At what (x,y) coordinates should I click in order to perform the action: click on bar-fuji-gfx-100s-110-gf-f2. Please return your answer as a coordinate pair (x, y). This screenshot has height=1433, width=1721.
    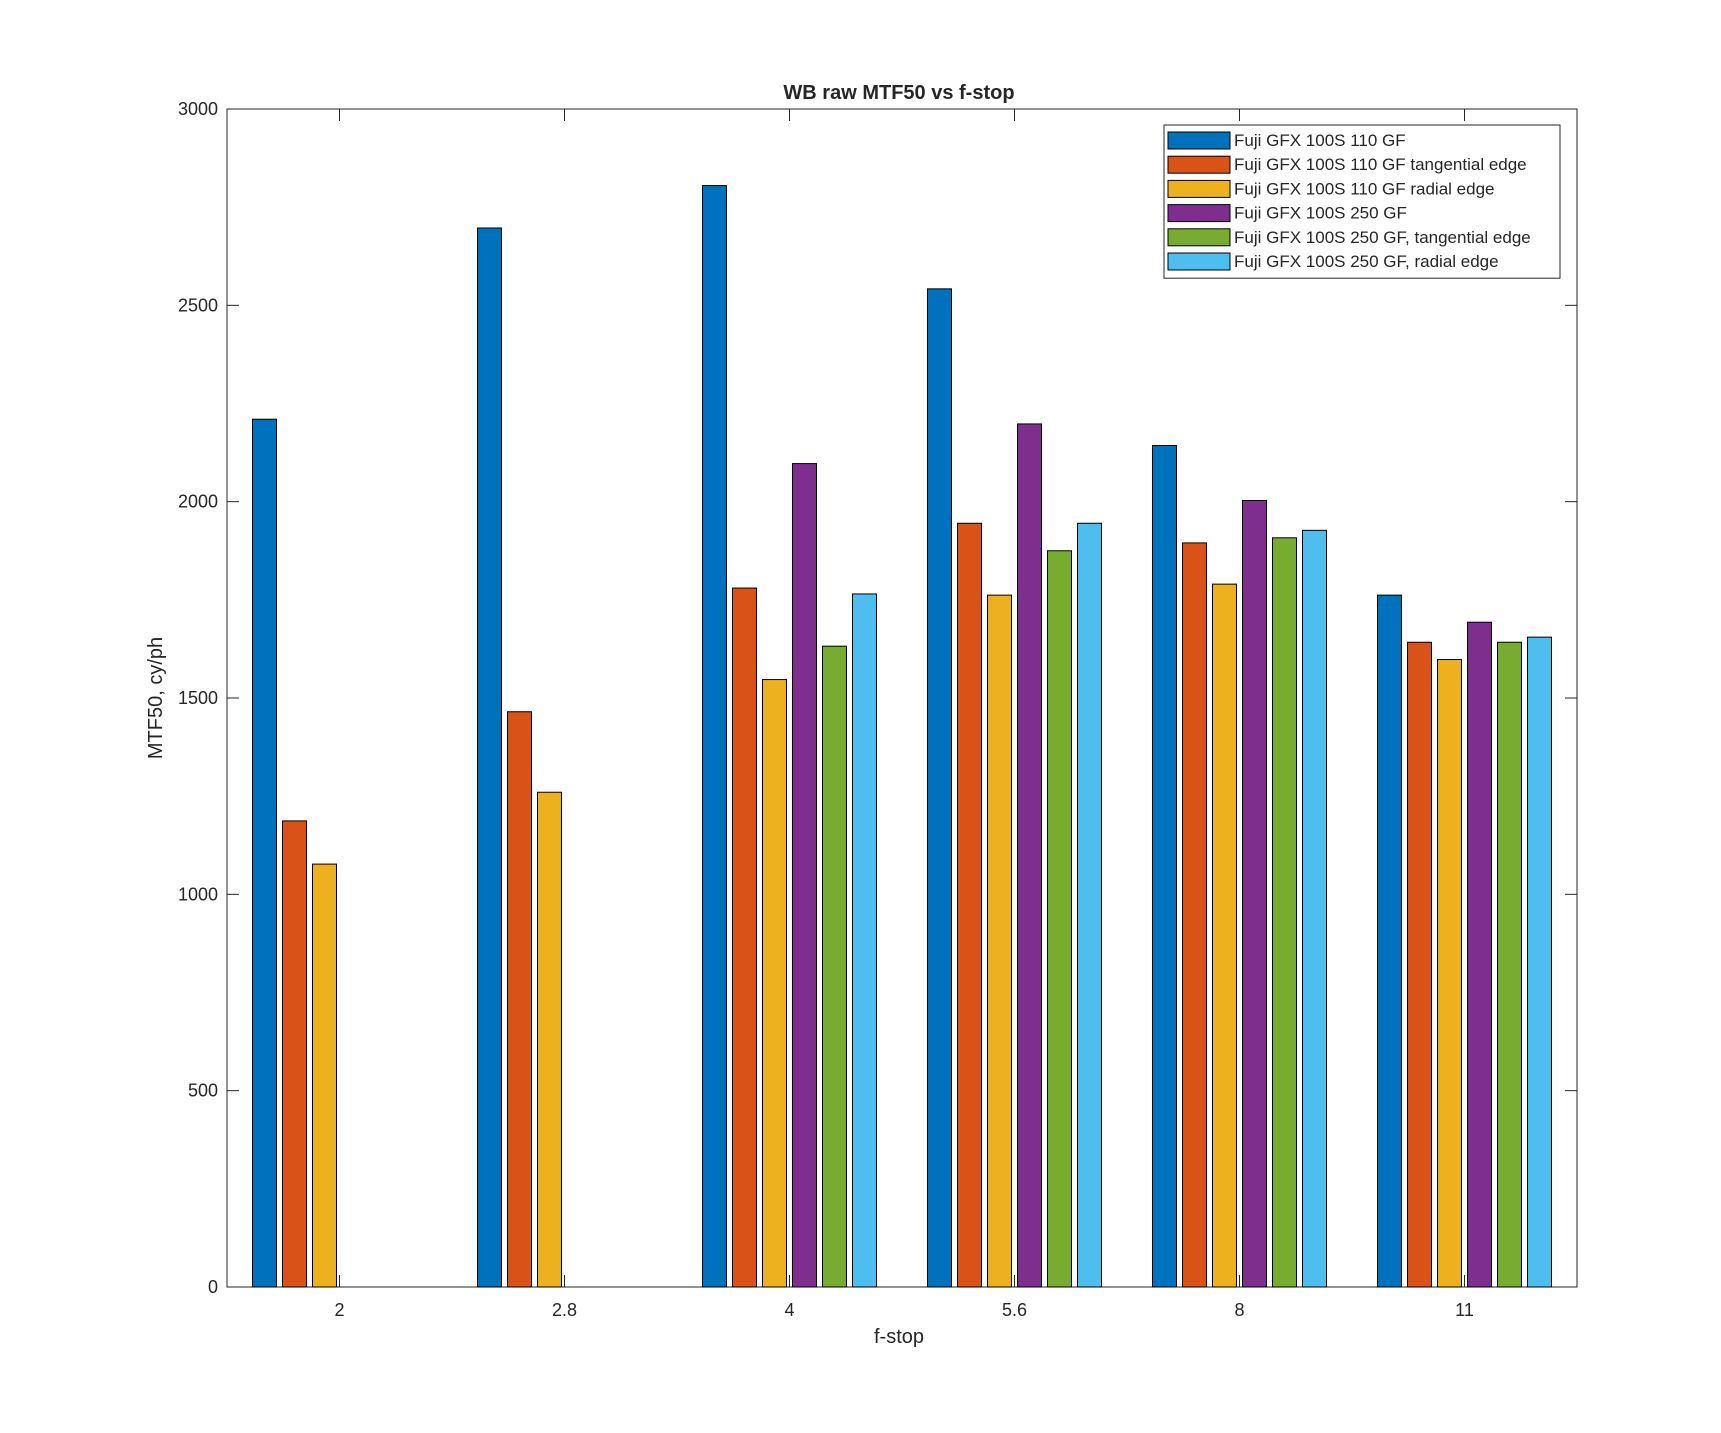
    Looking at the image, I should click on (264, 853).